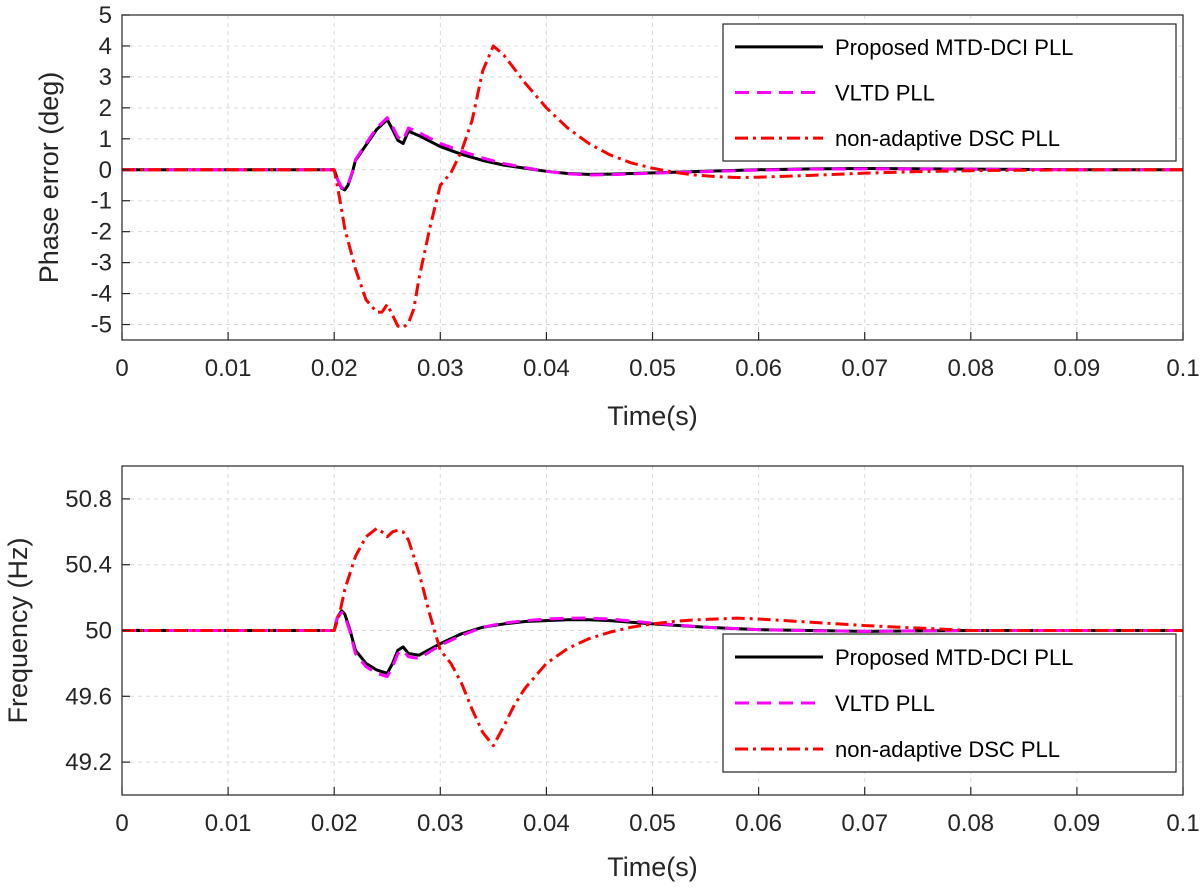 The image size is (1200, 892). Describe the element at coordinates (105, 170) in the screenshot. I see `y-tick-label: 0` at that location.